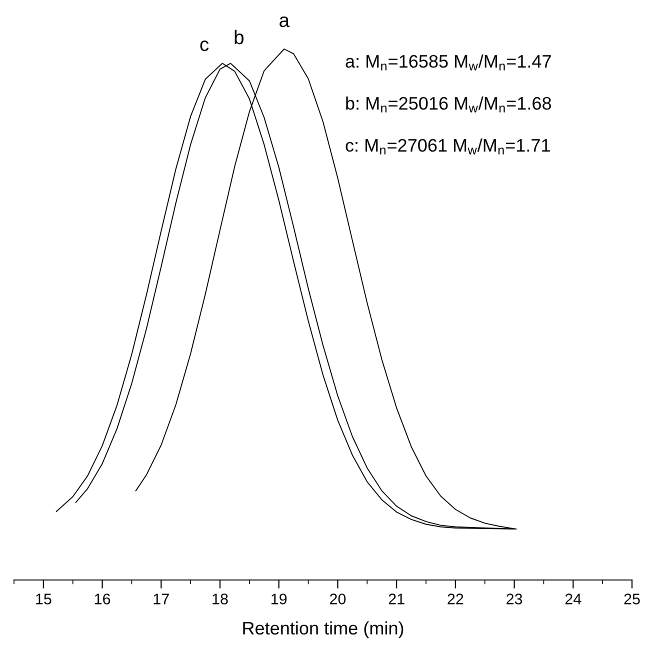  Describe the element at coordinates (514, 599) in the screenshot. I see `x-tick-label: 23` at that location.